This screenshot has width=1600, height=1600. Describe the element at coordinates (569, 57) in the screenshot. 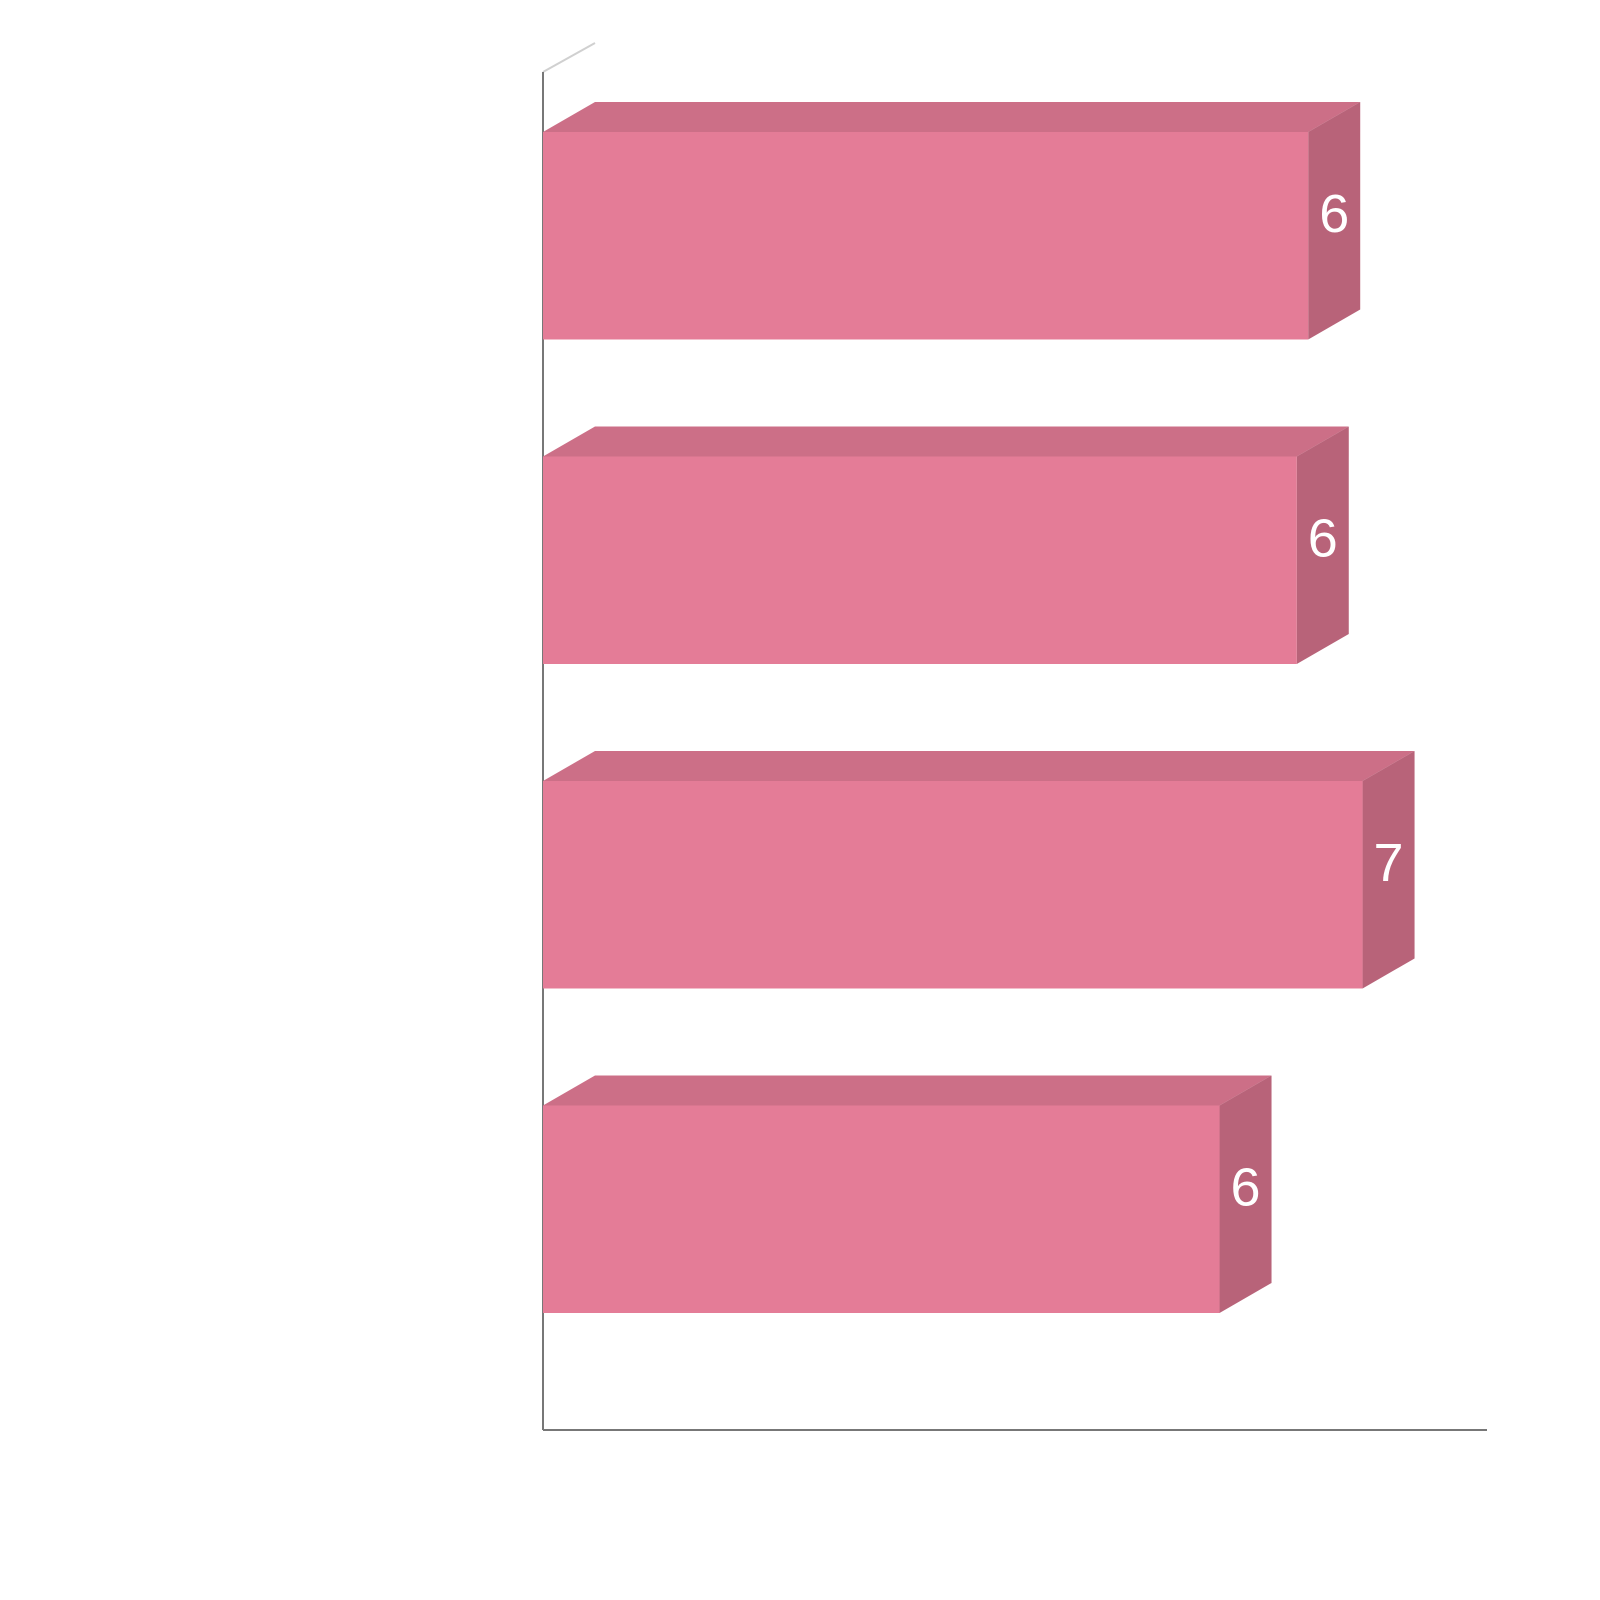

I see `back-wall-edge` at that location.